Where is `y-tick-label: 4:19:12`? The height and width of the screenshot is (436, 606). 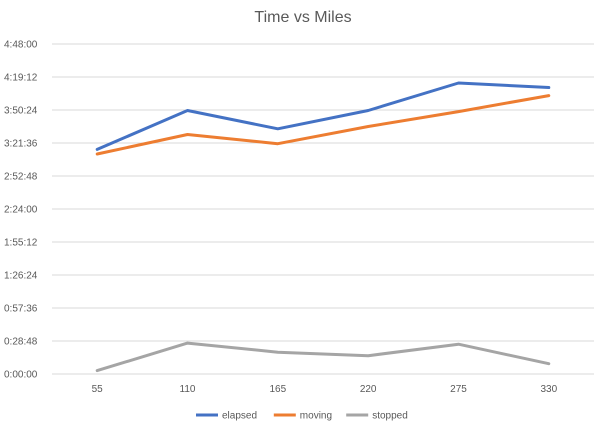 y-tick-label: 4:19:12 is located at coordinates (21, 78).